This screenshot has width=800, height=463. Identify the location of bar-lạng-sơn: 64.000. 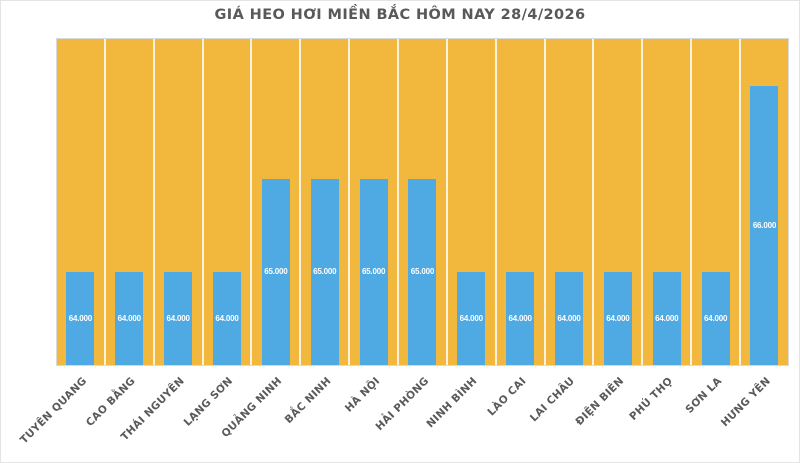
(227, 318).